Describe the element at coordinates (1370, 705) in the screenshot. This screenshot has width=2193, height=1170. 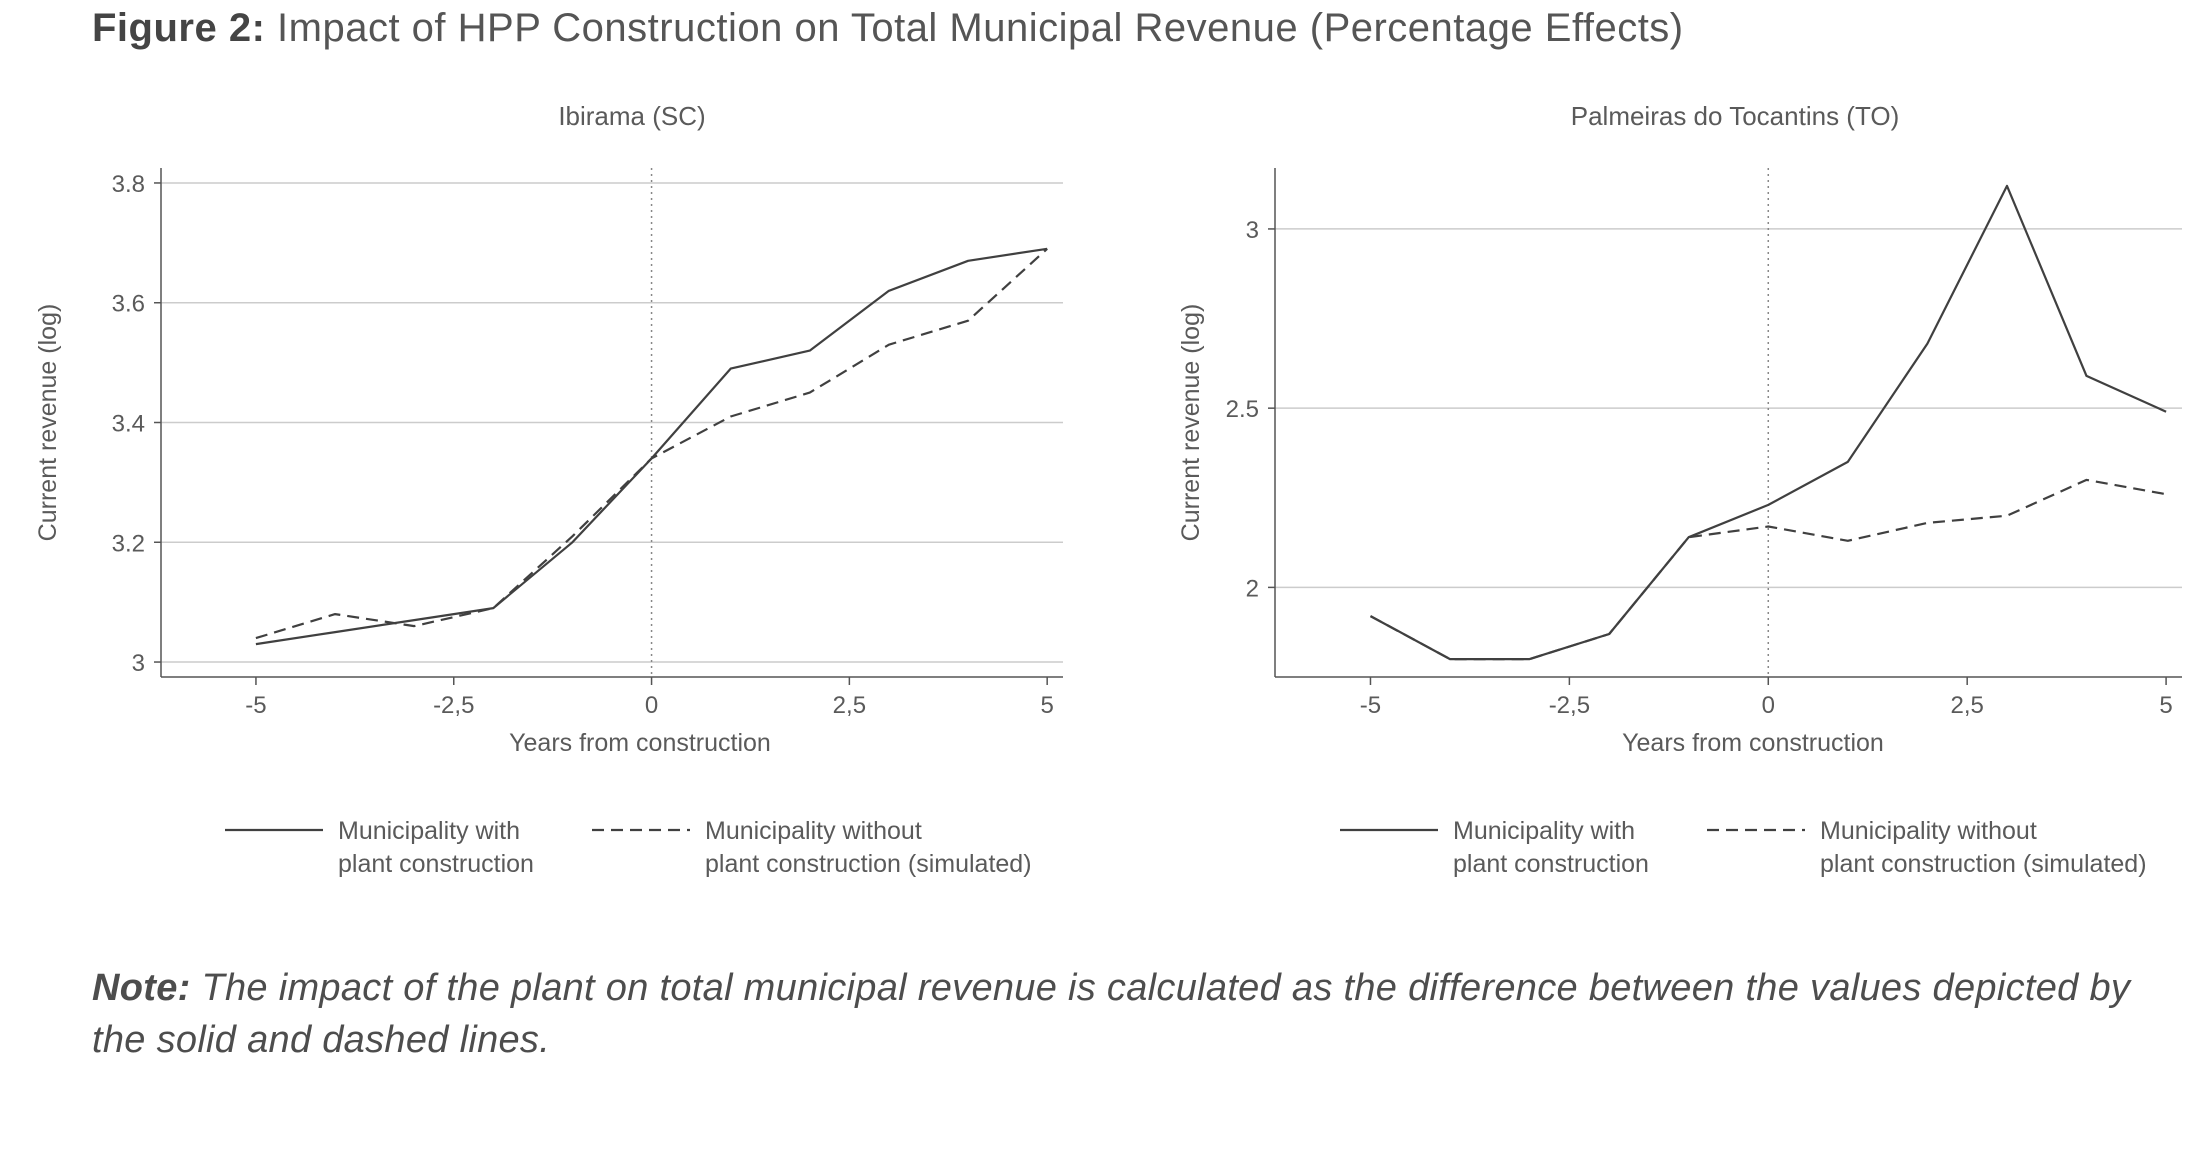
I see `panel-2-x-tick-label: -5` at that location.